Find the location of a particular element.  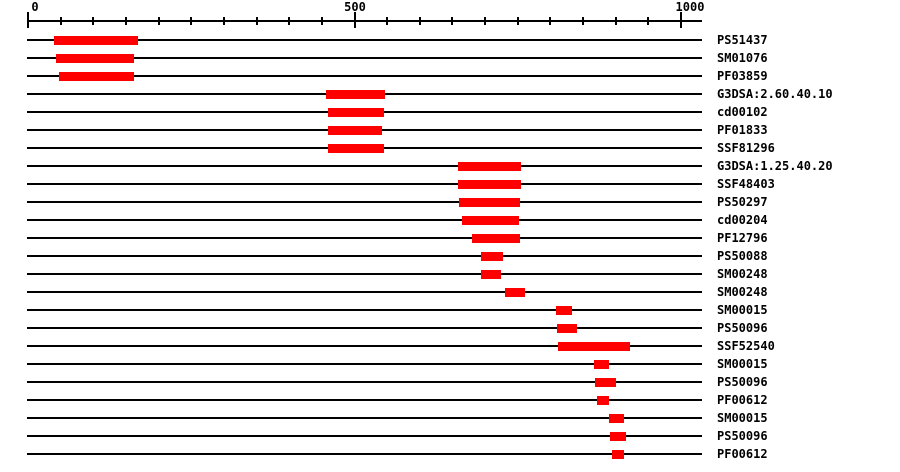

row-label: PF12796 is located at coordinates (742, 238).